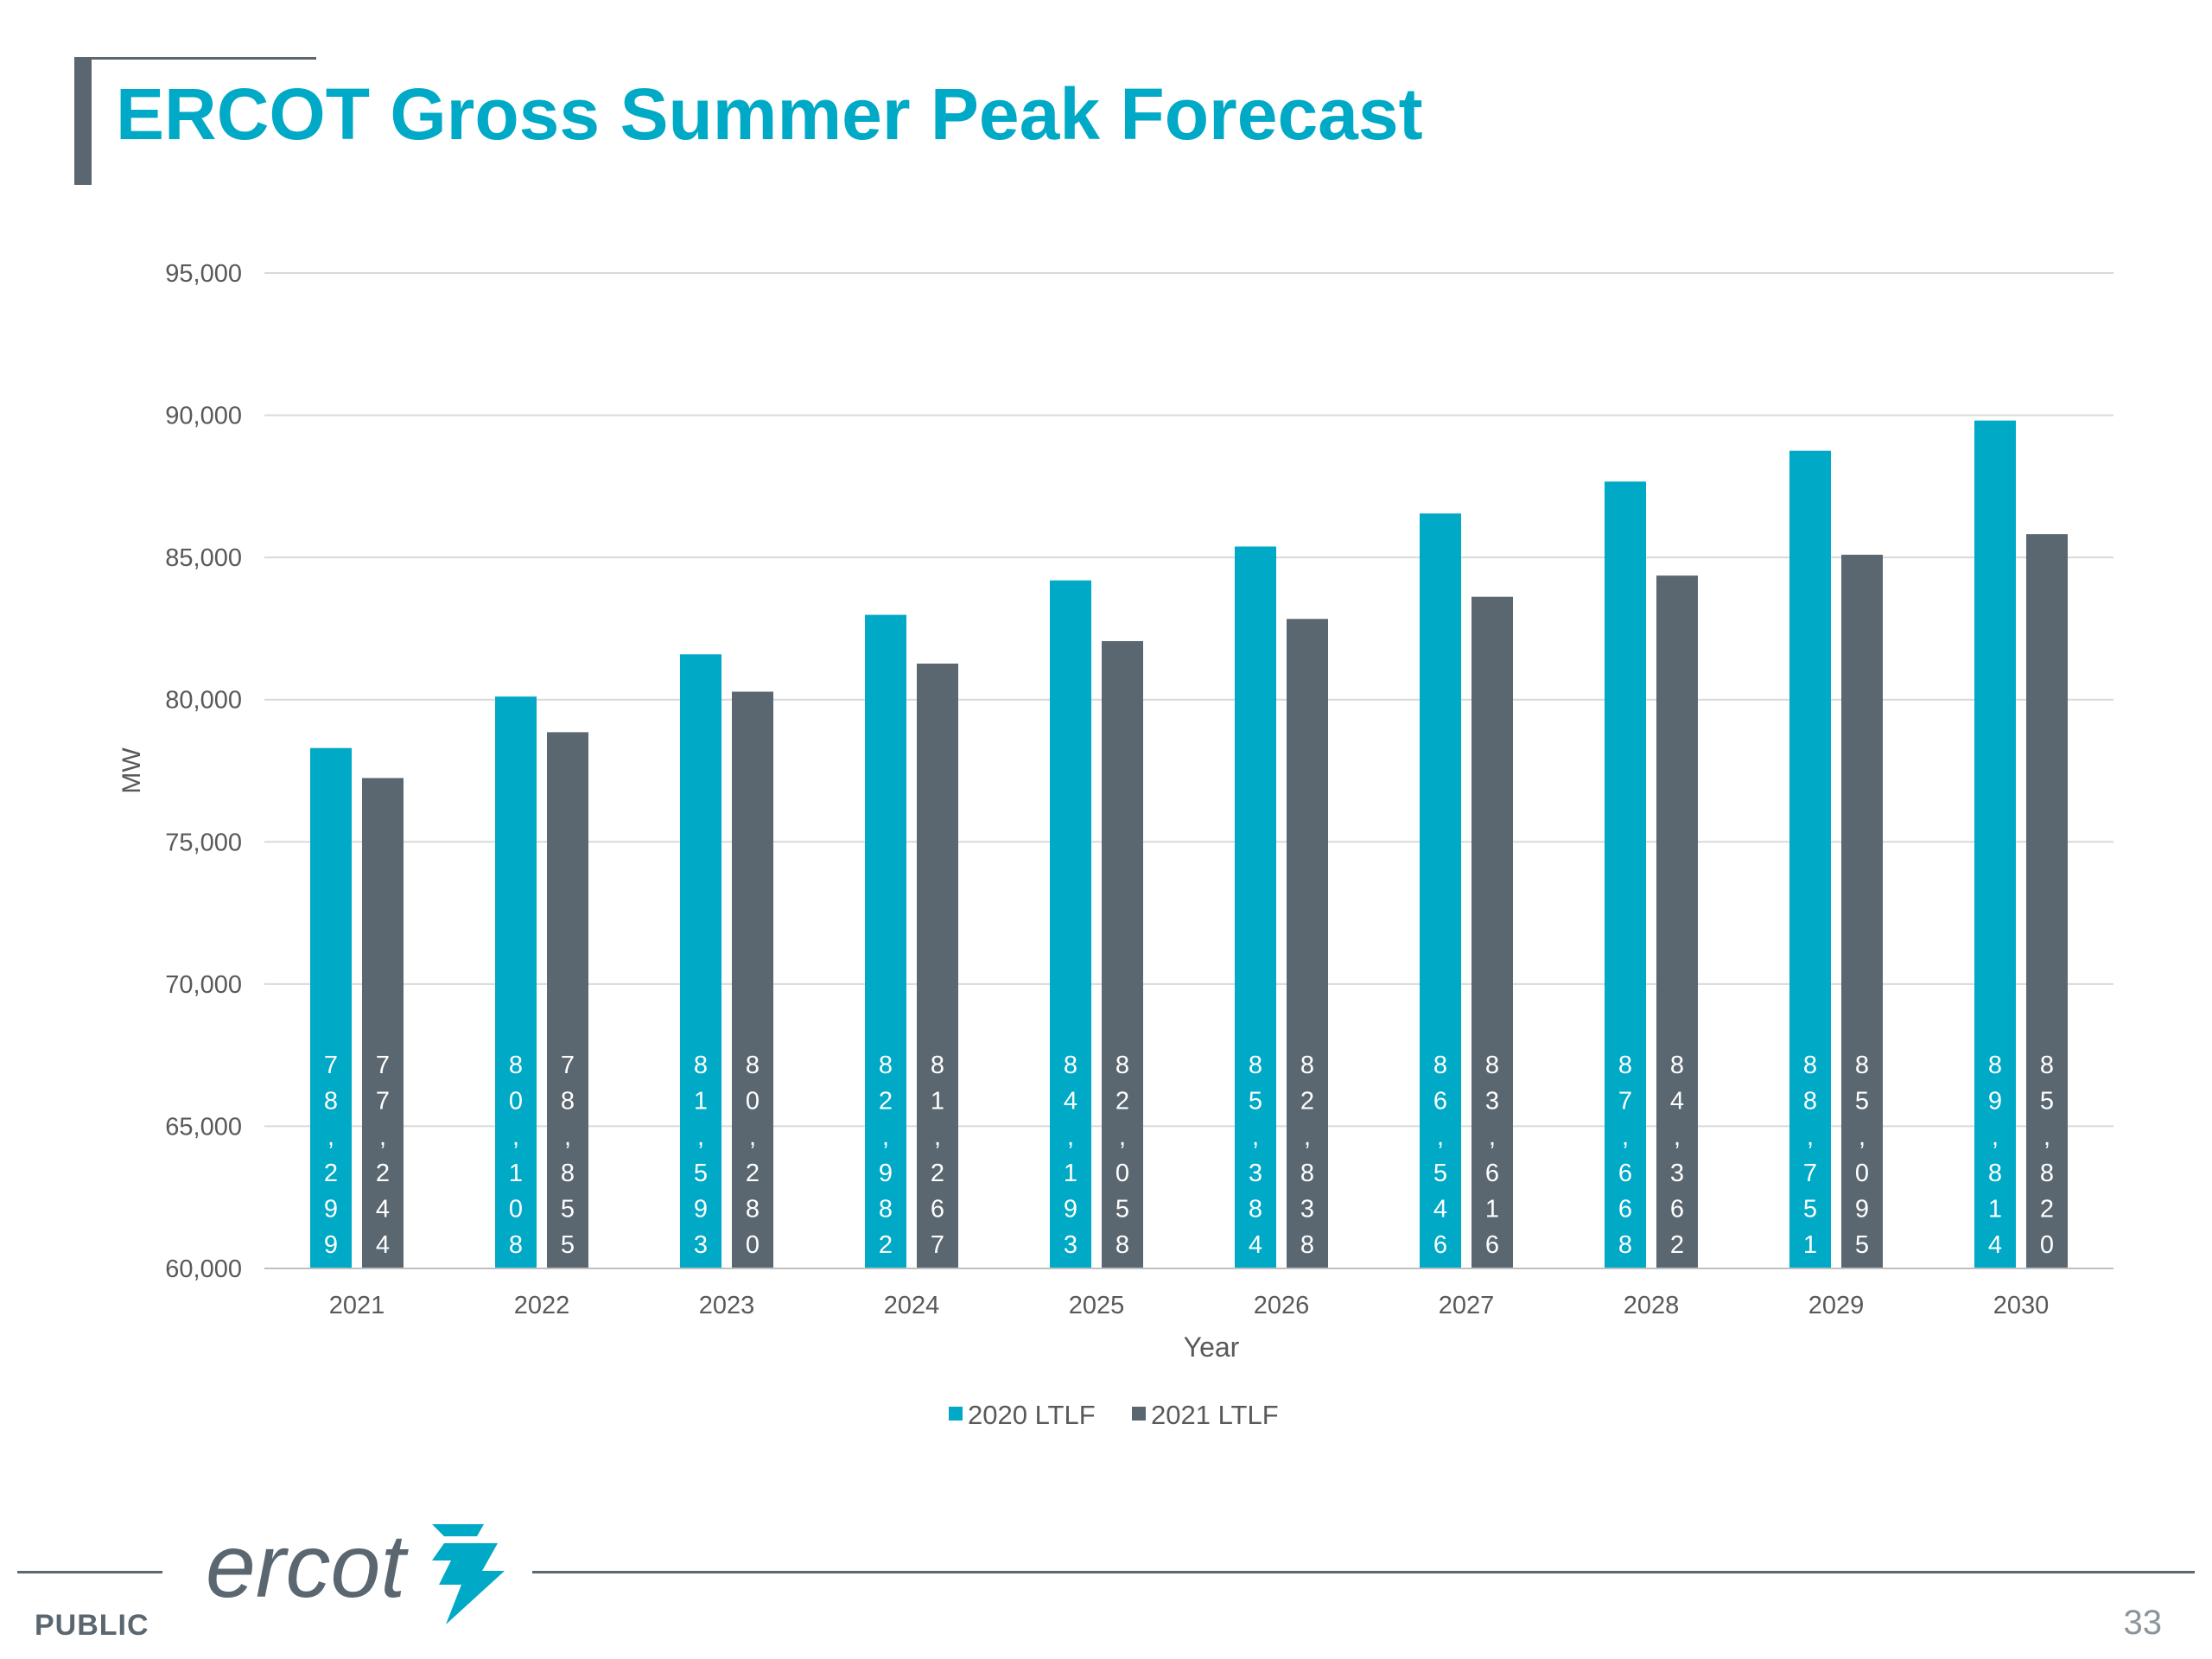 The width and height of the screenshot is (2212, 1659). I want to click on ercot-logo: ercot, so click(355, 1570).